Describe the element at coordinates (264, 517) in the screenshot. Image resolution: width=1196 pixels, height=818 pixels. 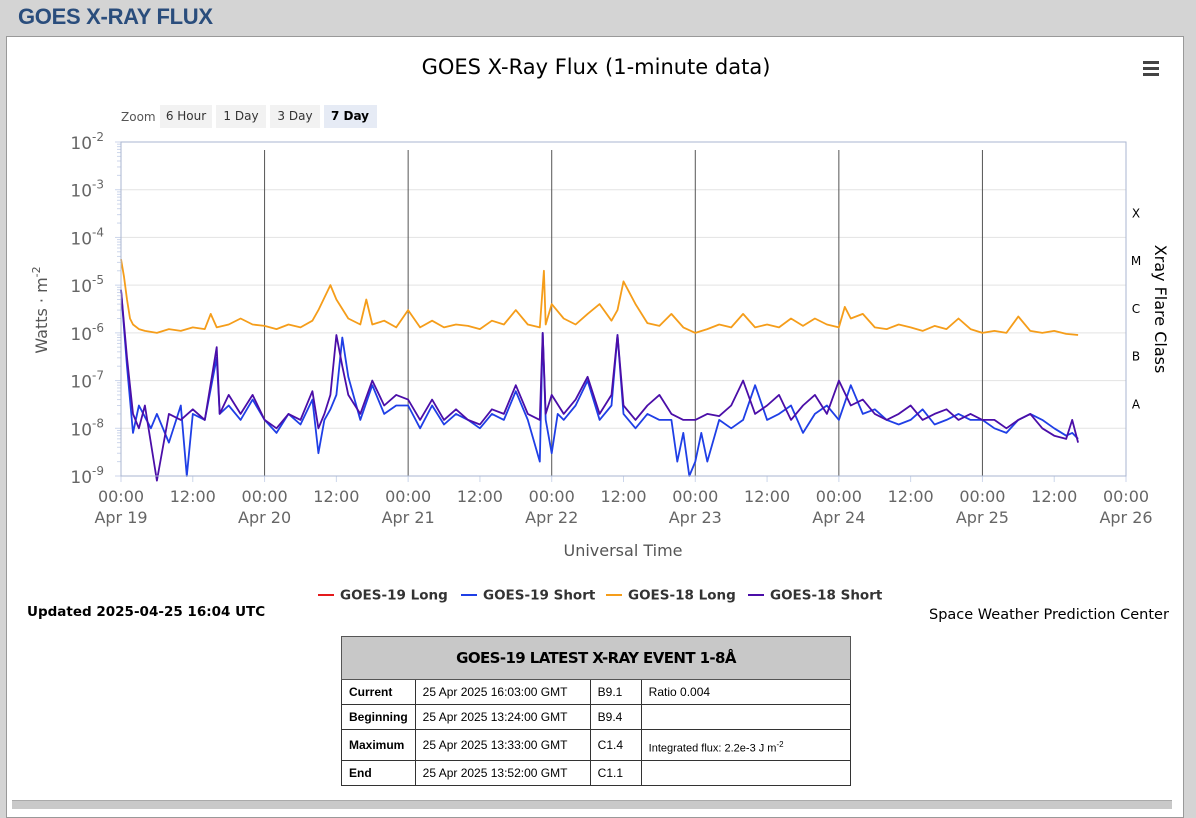
I see `x-tick-date: Apr 20` at that location.